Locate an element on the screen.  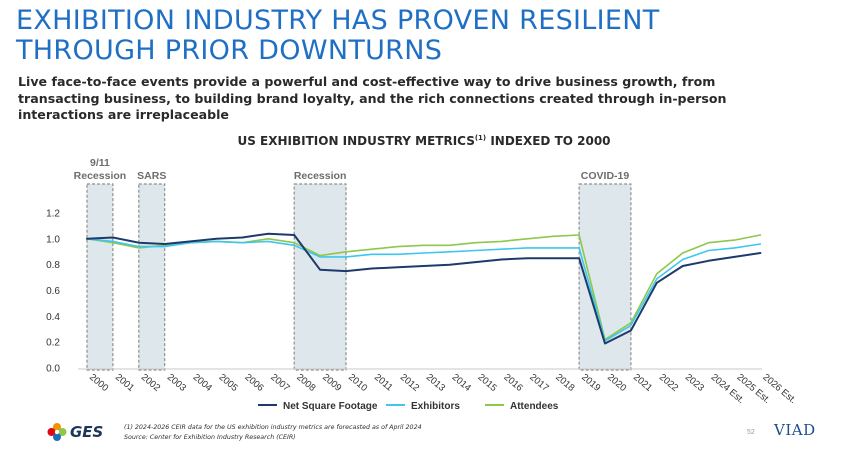
x-tick-label-17: 2017 is located at coordinates (538, 383).